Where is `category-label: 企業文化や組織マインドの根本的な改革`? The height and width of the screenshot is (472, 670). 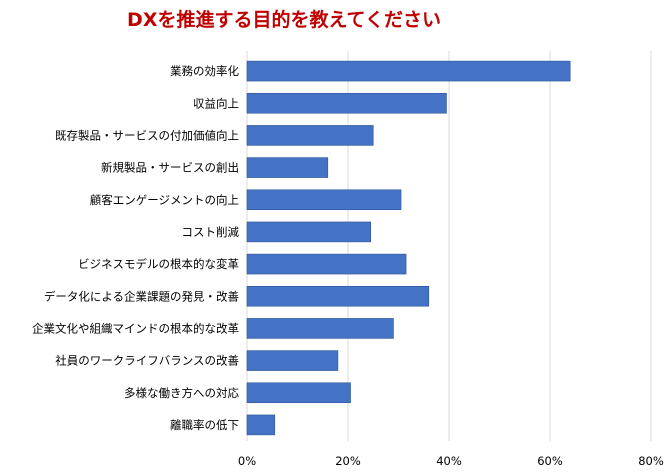 category-label: 企業文化や組織マインドの根本的な改革 is located at coordinates (135, 328).